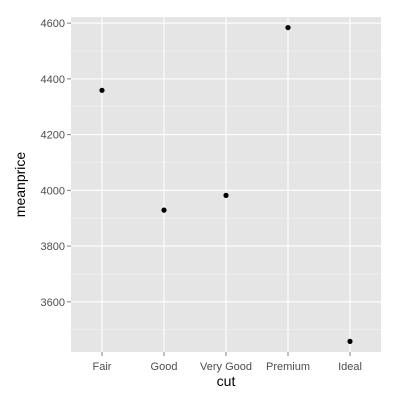 The image size is (400, 400). Describe the element at coordinates (53, 80) in the screenshot. I see `y-tick-label: 4400` at that location.